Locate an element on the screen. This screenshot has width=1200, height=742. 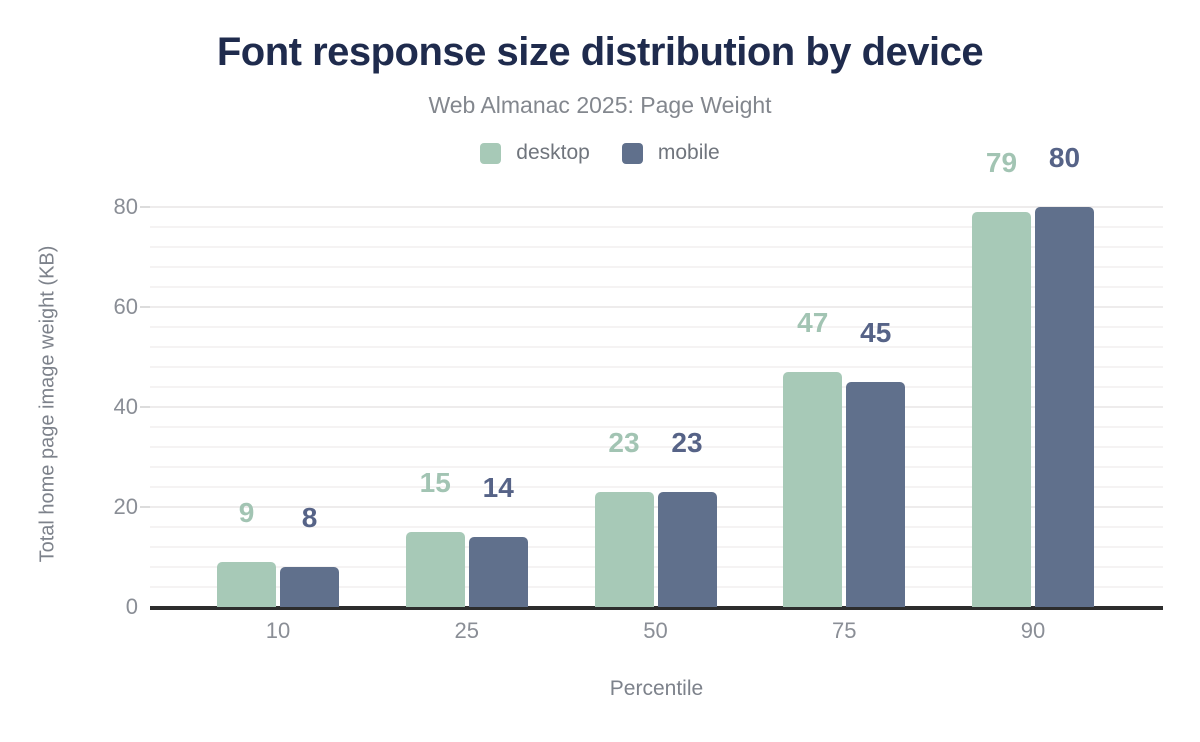
y-tick-label: 0 is located at coordinates (131, 606).